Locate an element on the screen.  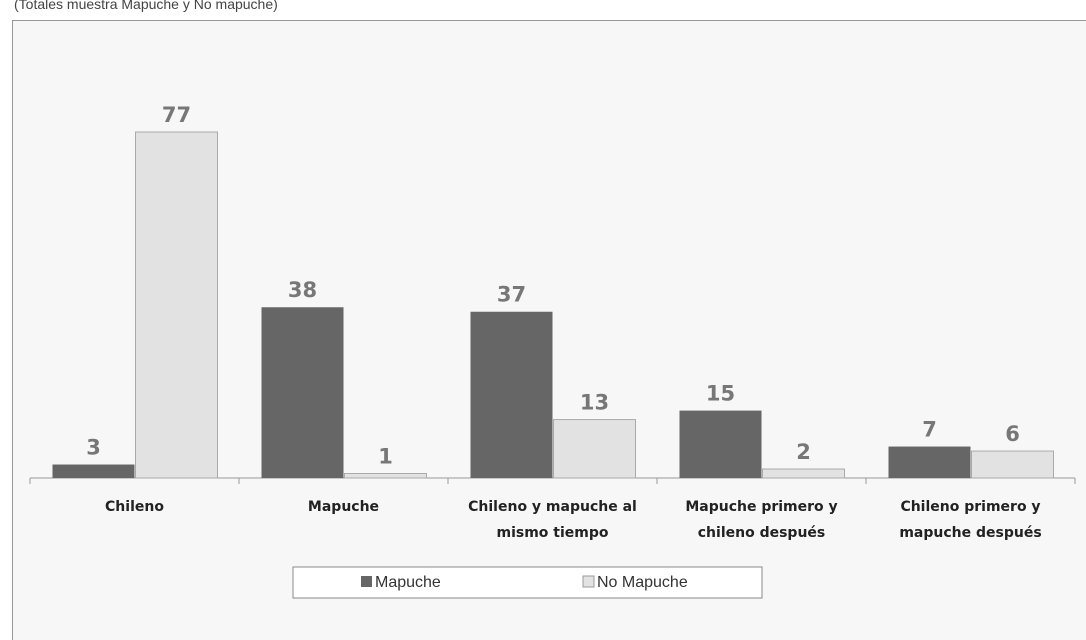
value-label: 77 is located at coordinates (176, 115).